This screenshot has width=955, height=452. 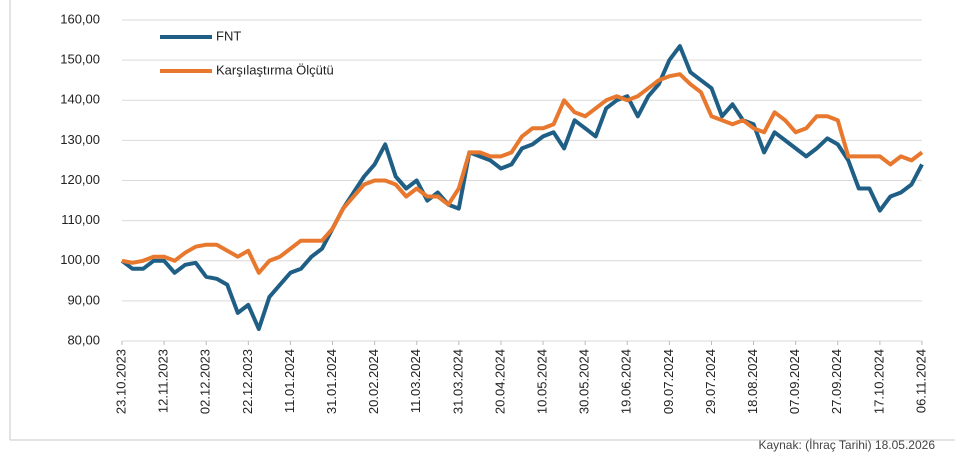 What do you see at coordinates (83, 339) in the screenshot?
I see `y-tick-label: 80,00` at bounding box center [83, 339].